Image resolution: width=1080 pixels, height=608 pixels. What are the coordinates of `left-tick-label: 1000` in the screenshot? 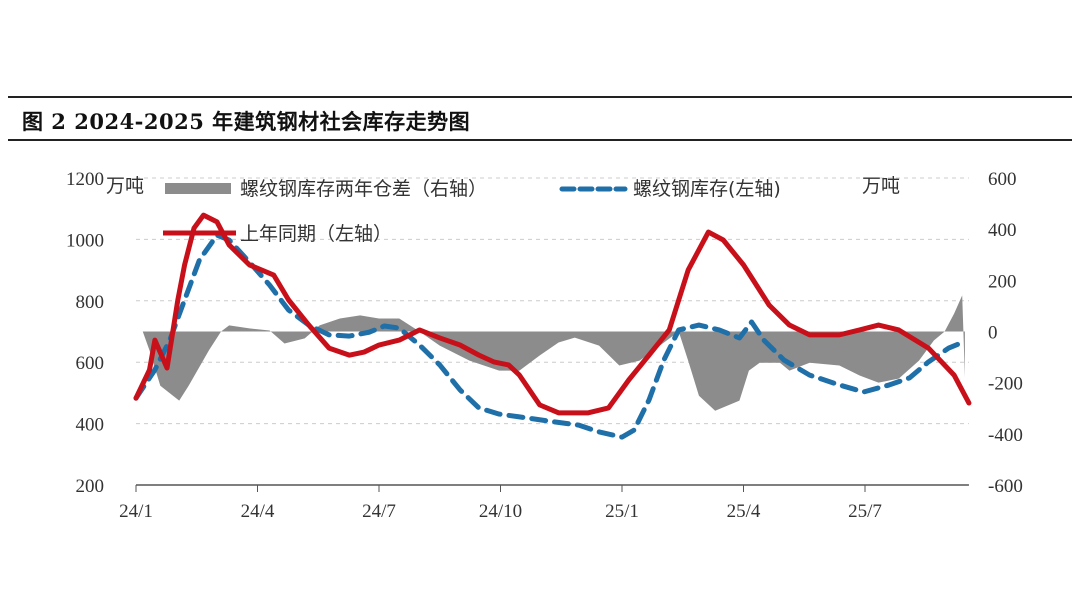 It's located at (85, 240).